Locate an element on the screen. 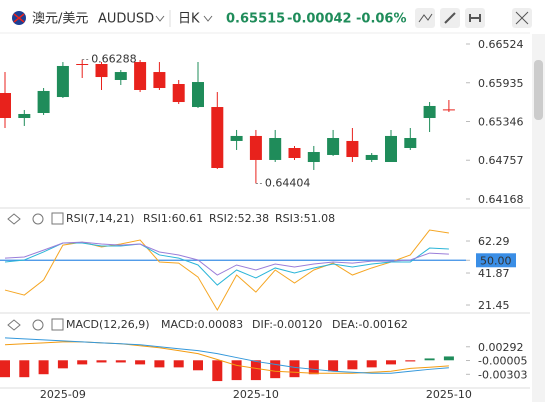 The image size is (545, 402). y-tick-label: 0.66524 is located at coordinates (501, 44).